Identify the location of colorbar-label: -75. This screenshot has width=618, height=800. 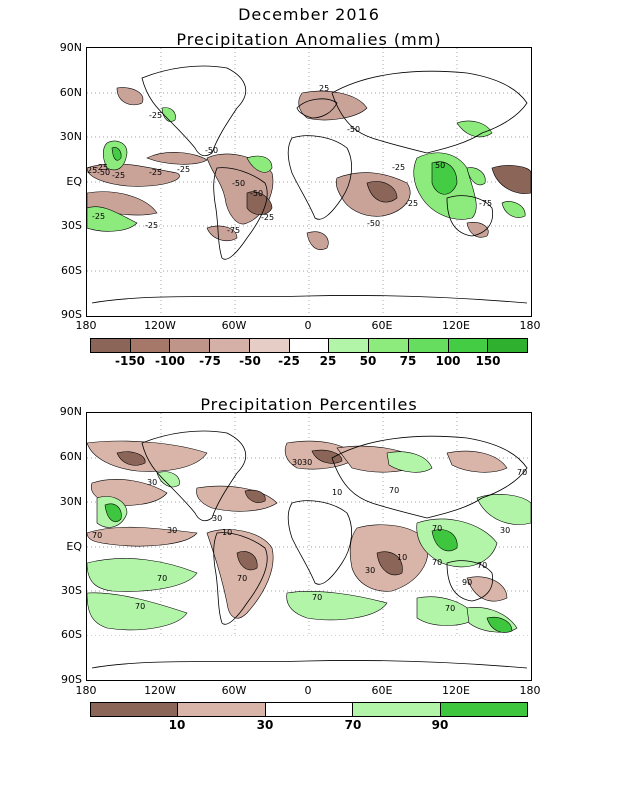
(210, 361).